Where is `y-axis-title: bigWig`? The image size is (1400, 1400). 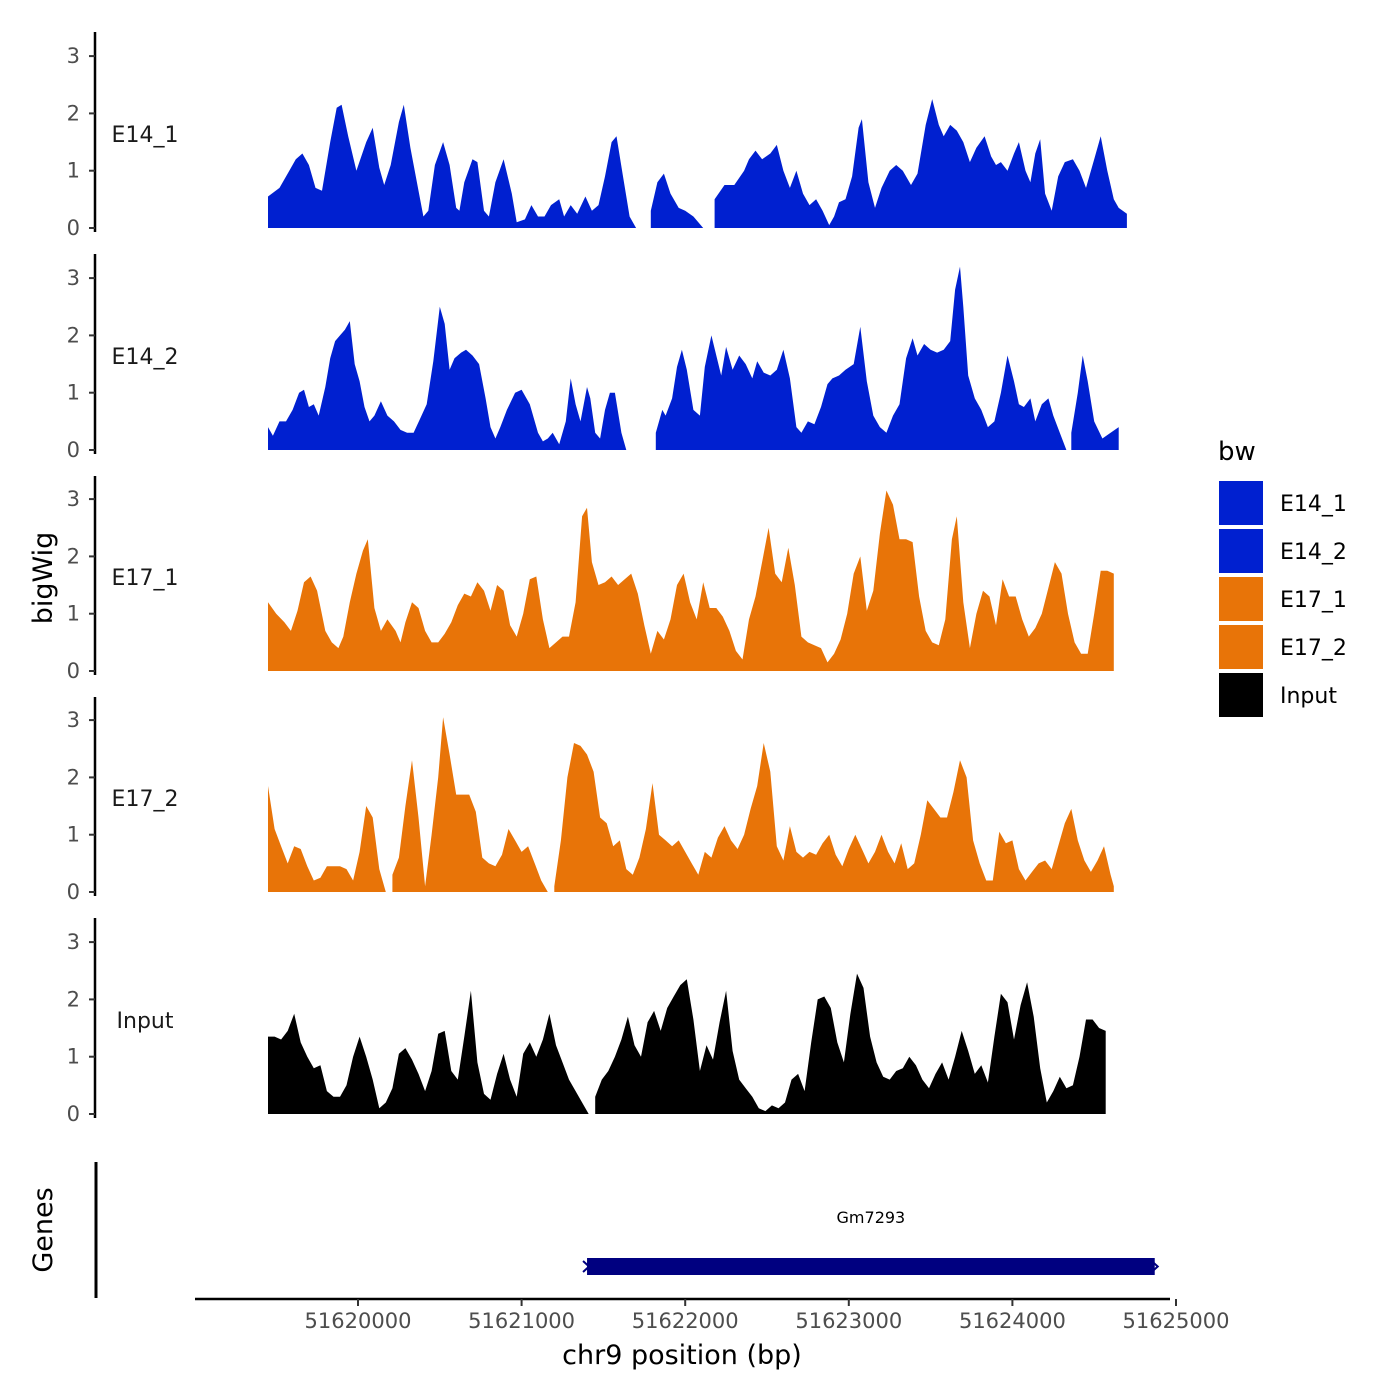 y-axis-title: bigWig is located at coordinates (43, 578).